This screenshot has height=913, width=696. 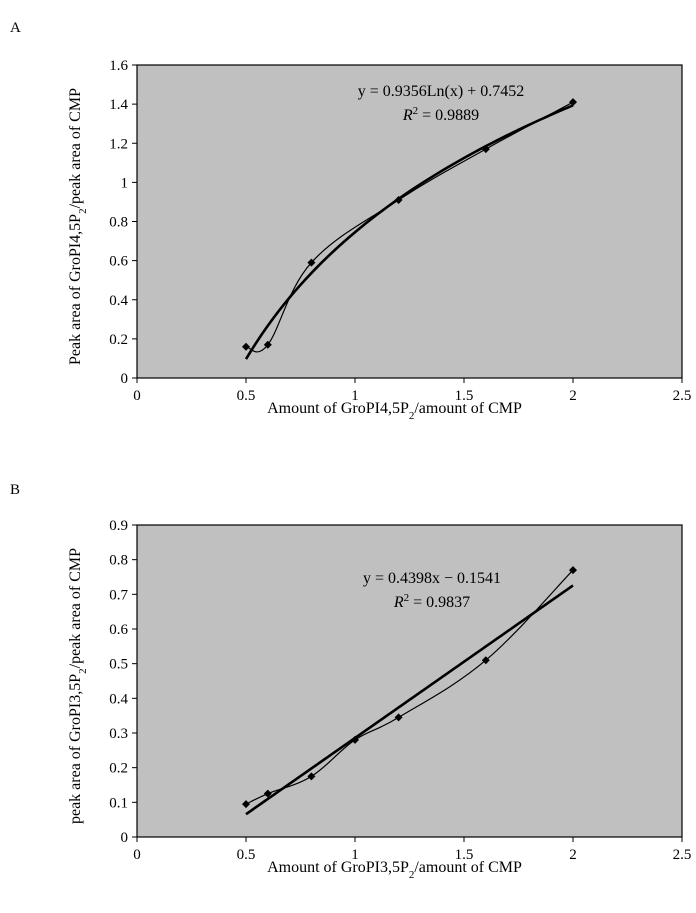 What do you see at coordinates (15, 28) in the screenshot?
I see `panel-label: A` at bounding box center [15, 28].